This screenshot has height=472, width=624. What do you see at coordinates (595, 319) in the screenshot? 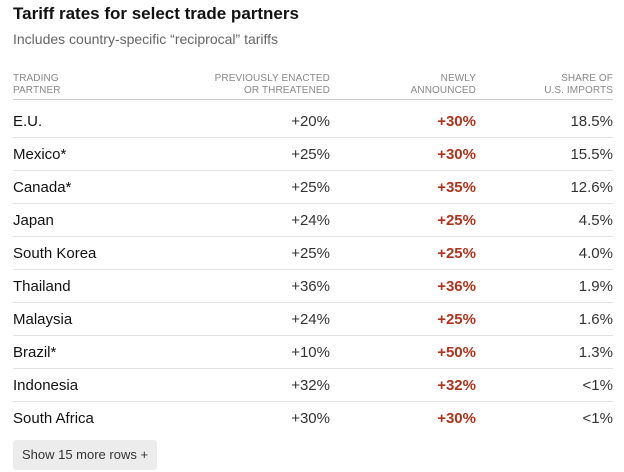
I see `import-share-cell: 1.6%` at bounding box center [595, 319].